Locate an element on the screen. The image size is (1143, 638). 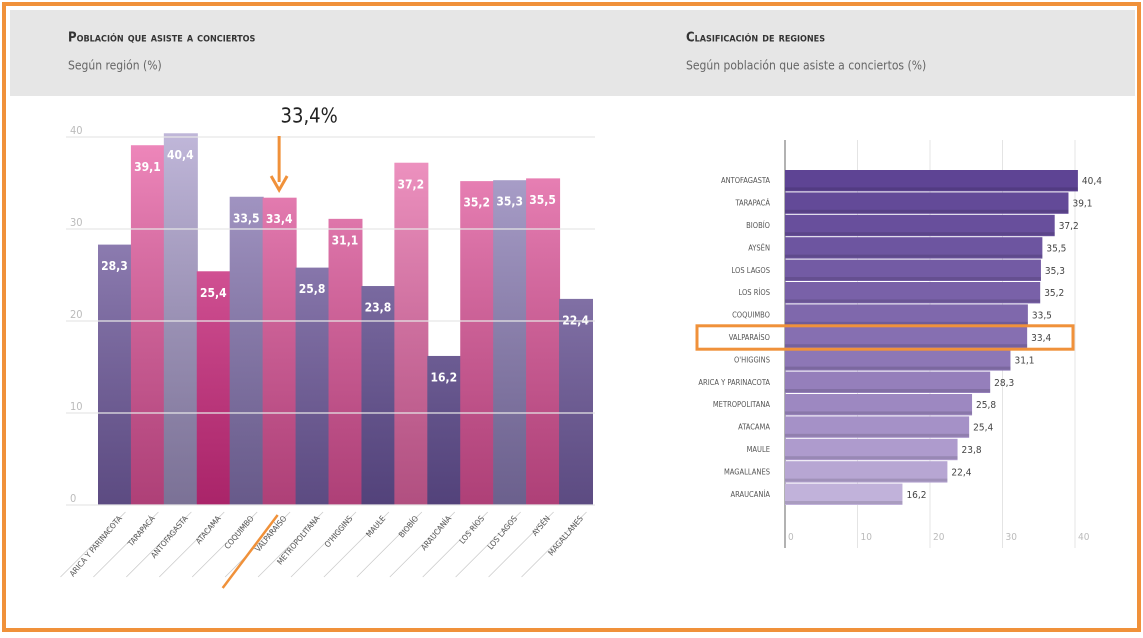
category-label: METROPOLITANA is located at coordinates (742, 404).